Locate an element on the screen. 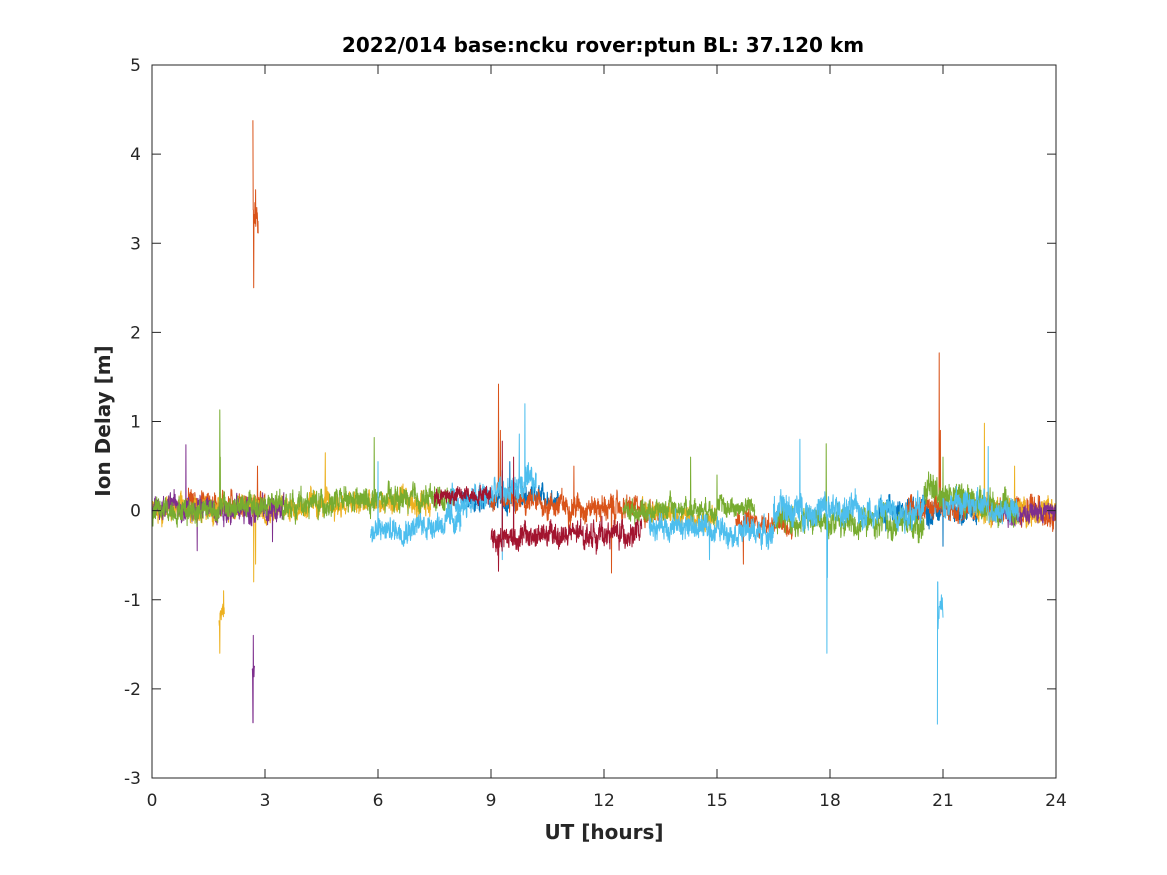 The height and width of the screenshot is (875, 1167). x-tick-label: 21 is located at coordinates (943, 801).